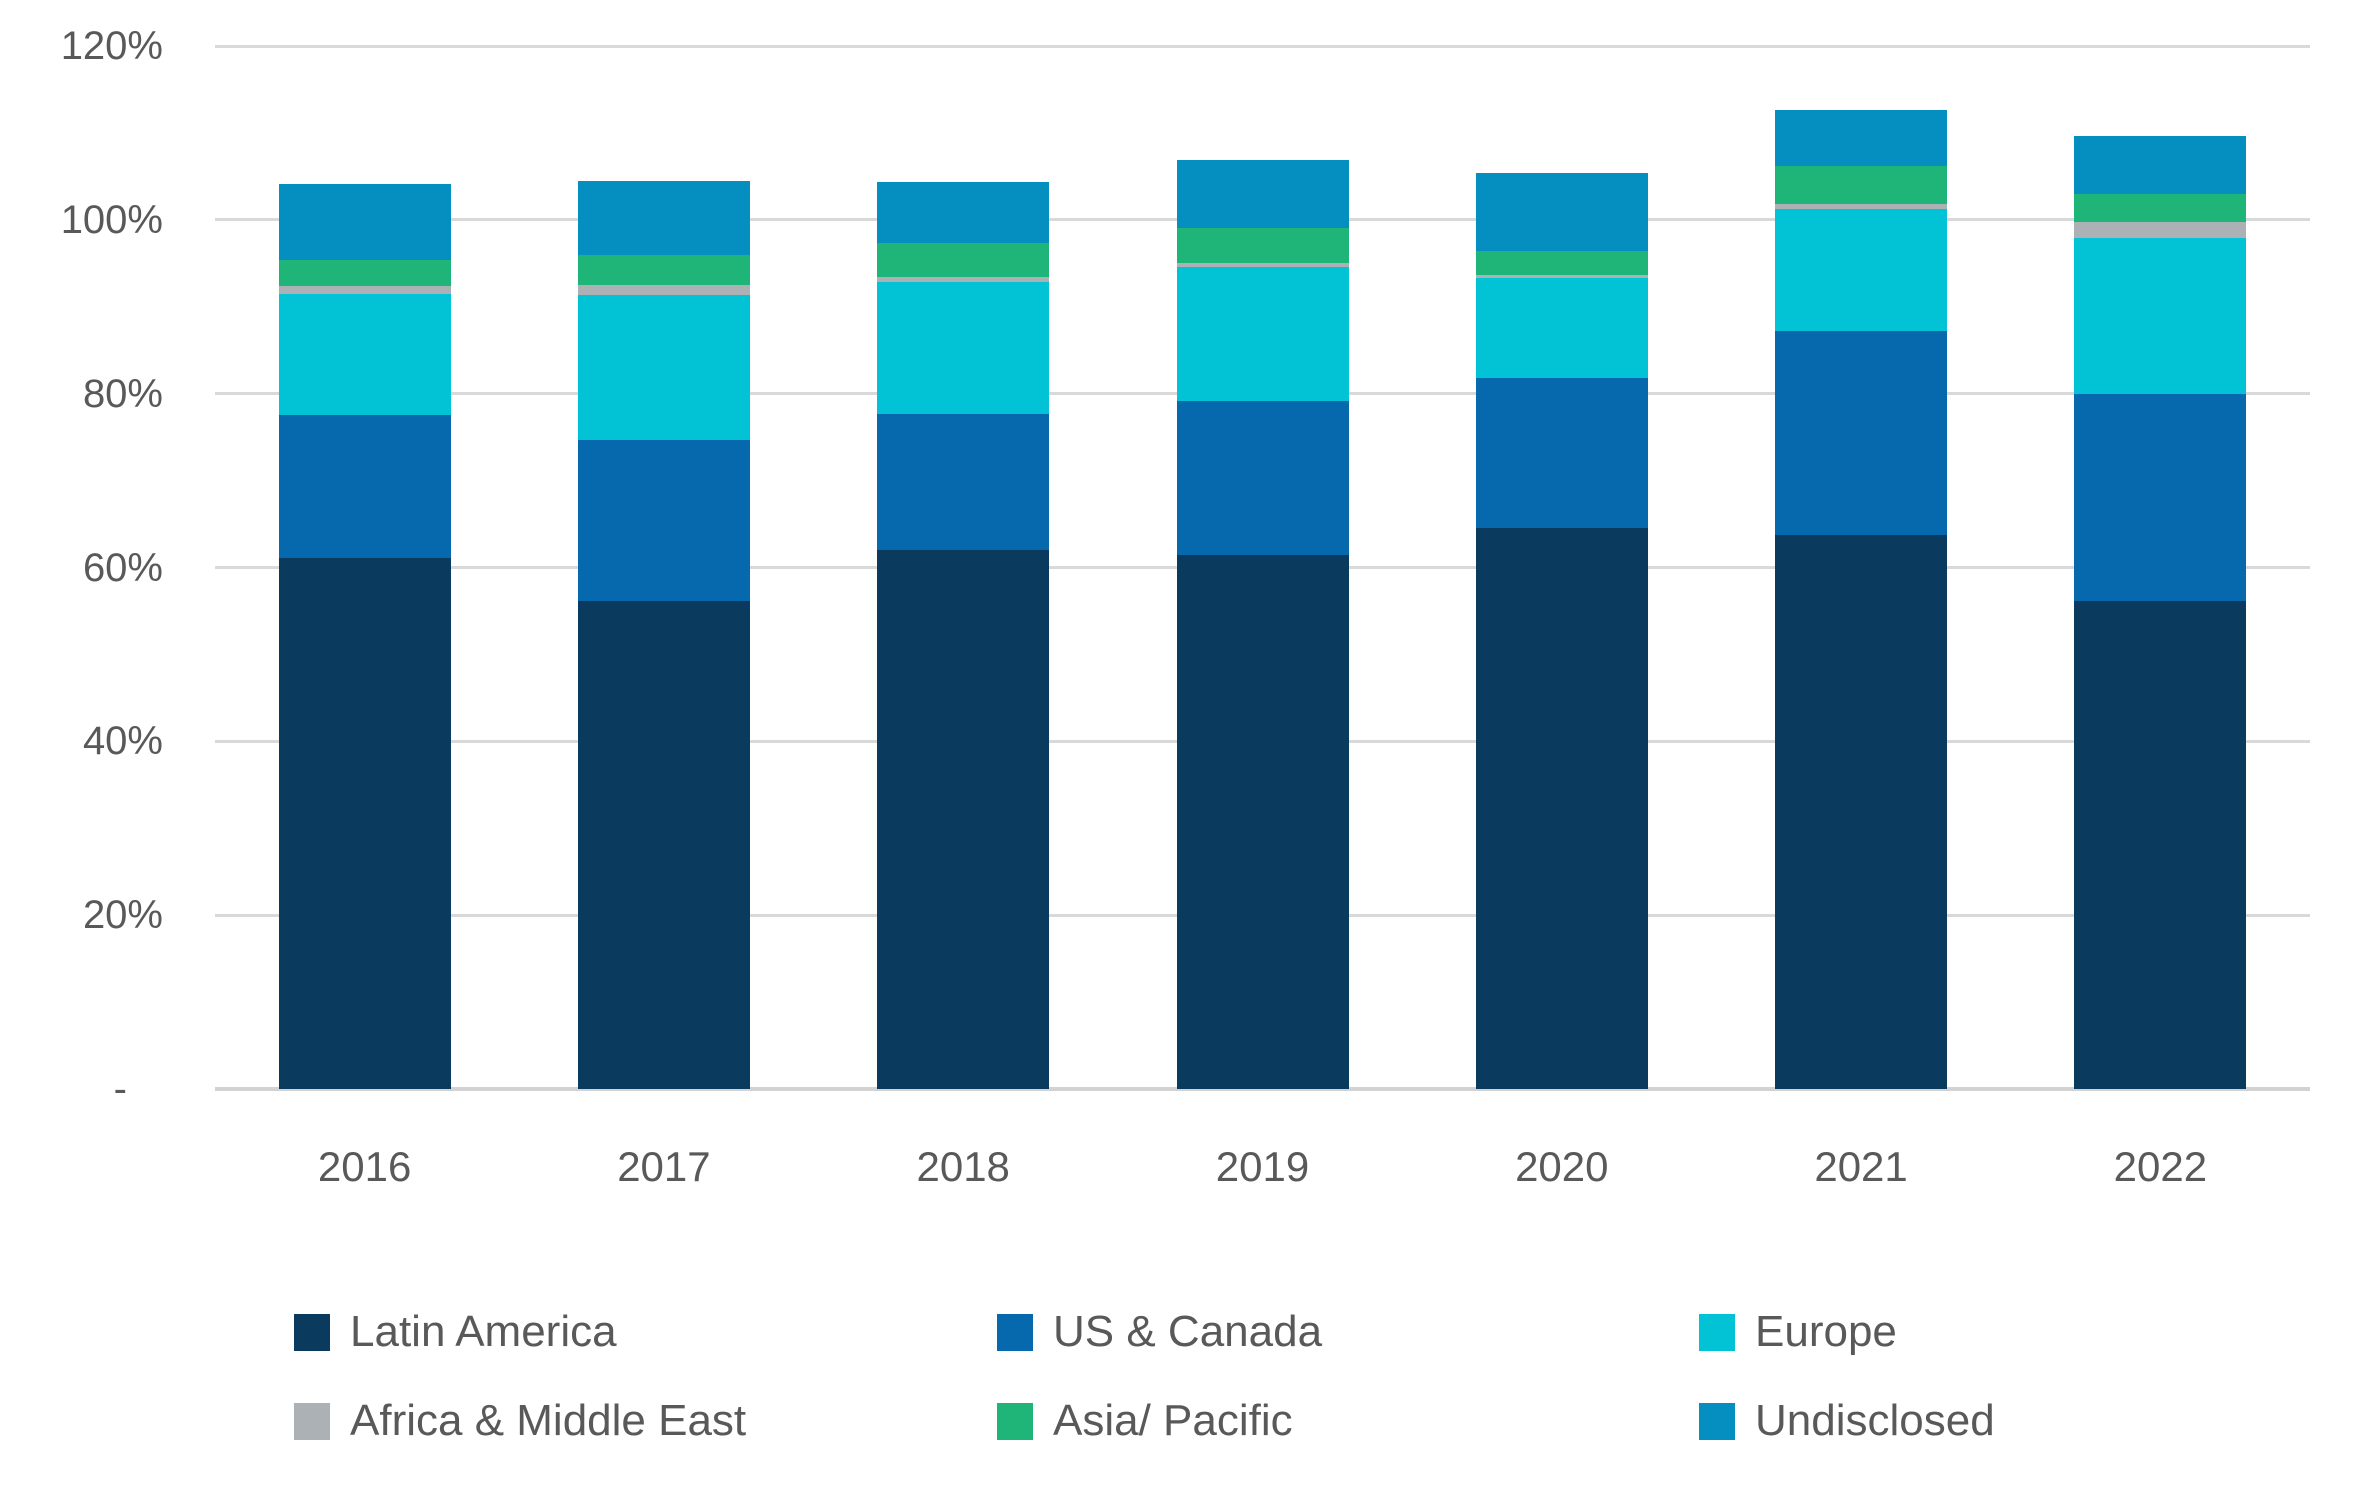 The image size is (2363, 1512). Describe the element at coordinates (1826, 1331) in the screenshot. I see `legend-label-europe: Europe` at that location.